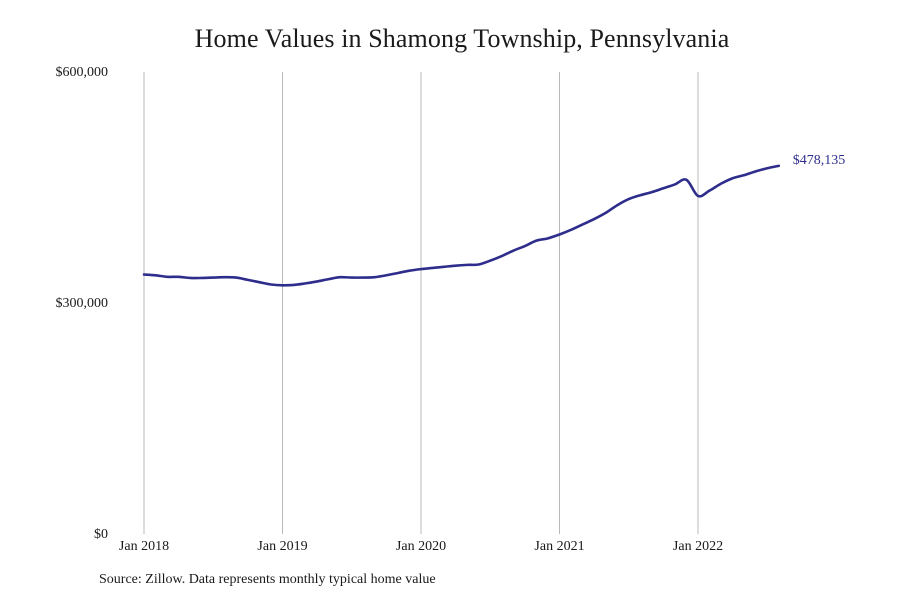 The height and width of the screenshot is (600, 900). Describe the element at coordinates (282, 546) in the screenshot. I see `x-tick-label: Jan 2019` at that location.